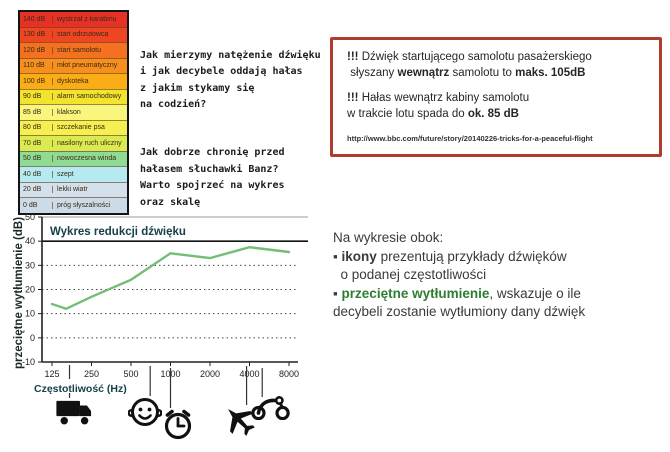 The width and height of the screenshot is (670, 452). Describe the element at coordinates (34, 19) in the screenshot. I see `db-value: 140 dB` at that location.